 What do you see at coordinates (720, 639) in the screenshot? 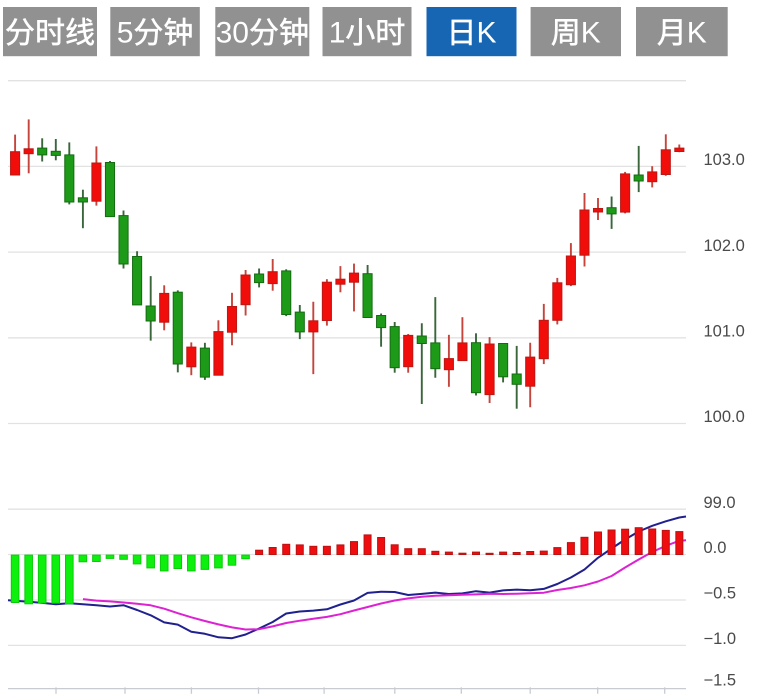
I see `svg-text: −1.0` at bounding box center [720, 639].